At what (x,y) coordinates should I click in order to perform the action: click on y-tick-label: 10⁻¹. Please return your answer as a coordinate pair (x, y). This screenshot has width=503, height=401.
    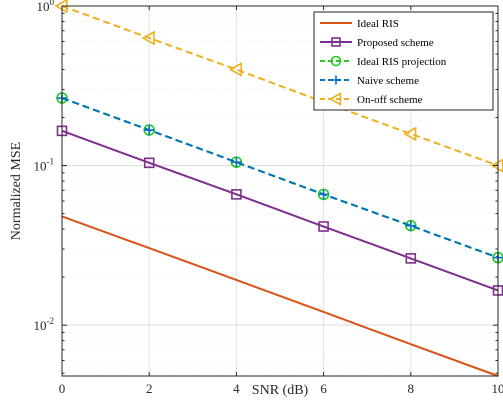
    Looking at the image, I should click on (44, 165).